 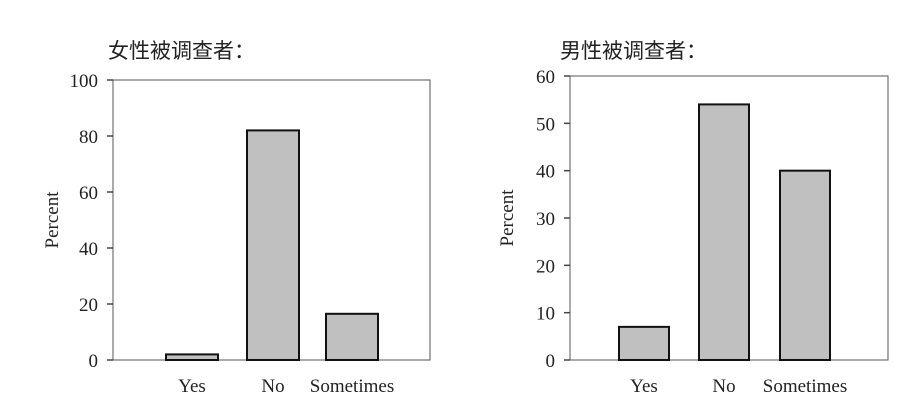 I want to click on y-tick-label: 30, so click(x=545, y=219).